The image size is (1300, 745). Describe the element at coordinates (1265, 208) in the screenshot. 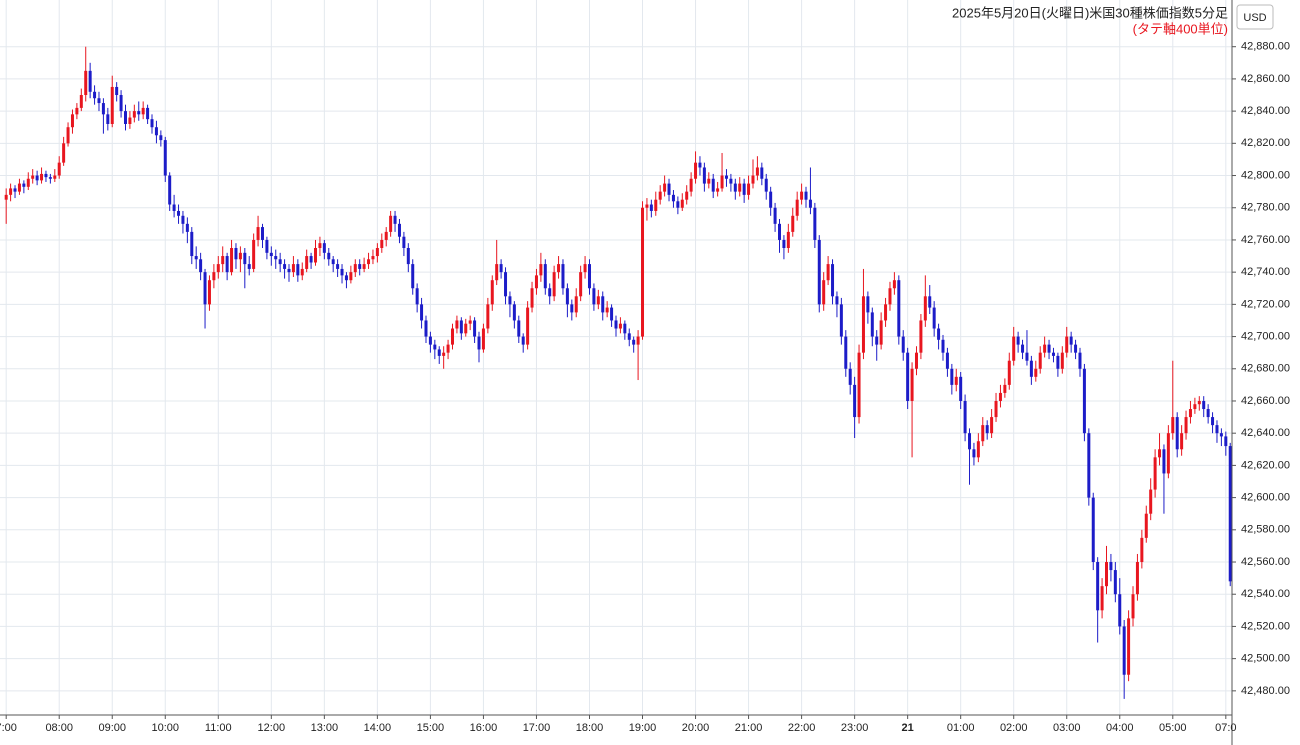

I see `y-tick-label: 42,780.00` at that location.